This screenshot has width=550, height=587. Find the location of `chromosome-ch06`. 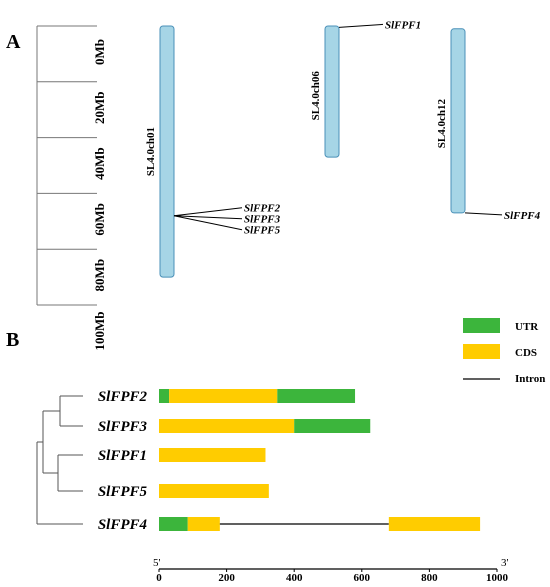

chromosome-ch06 is located at coordinates (332, 91).